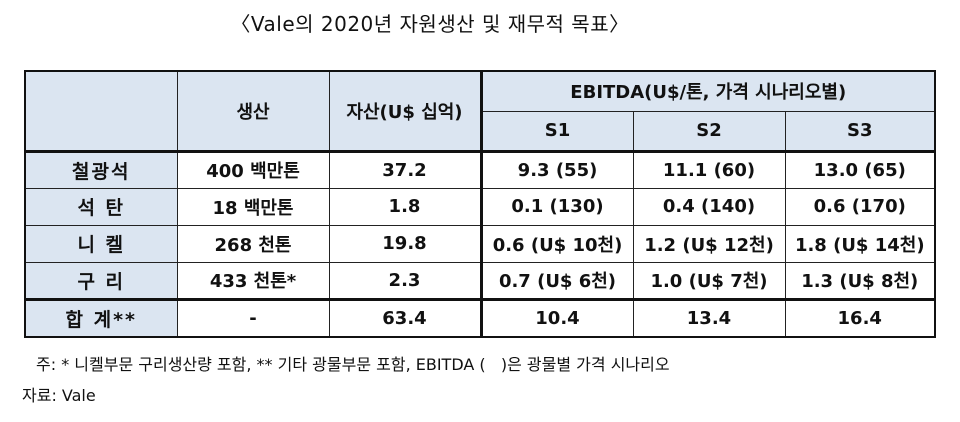  I want to click on cell-production: 268 천톤, so click(253, 243).